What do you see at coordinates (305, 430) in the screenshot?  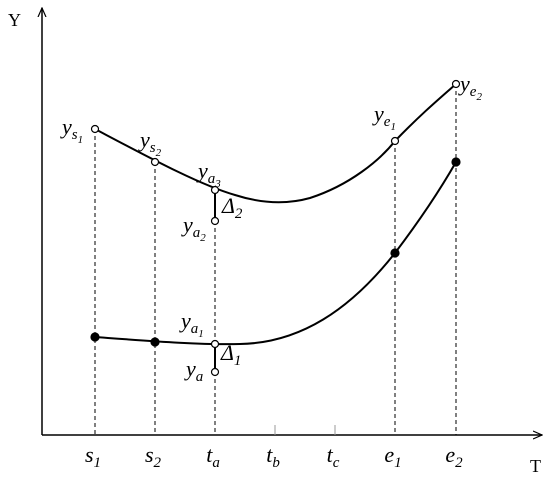 I see `tick-marks` at bounding box center [305, 430].